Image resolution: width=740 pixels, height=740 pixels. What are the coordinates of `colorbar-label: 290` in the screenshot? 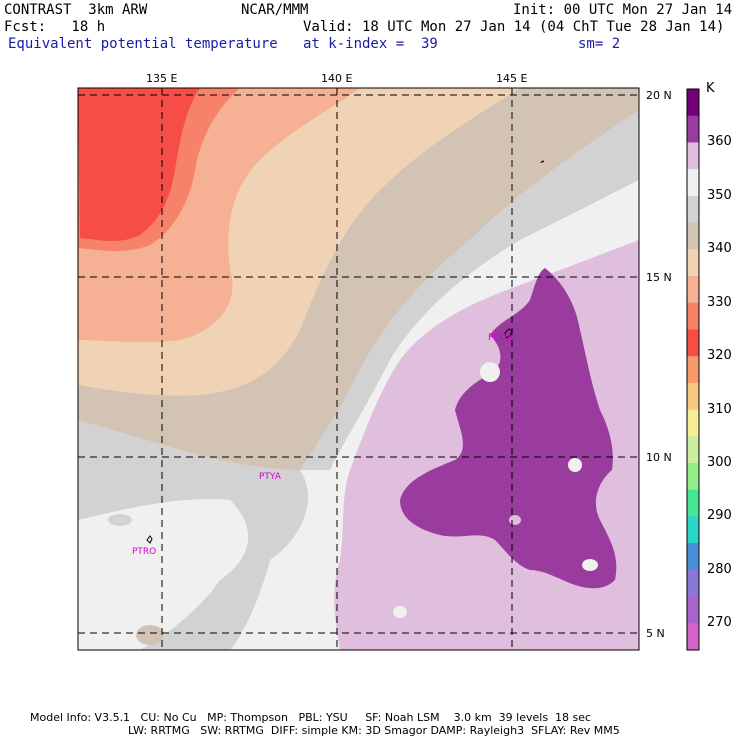 It's located at (719, 516).